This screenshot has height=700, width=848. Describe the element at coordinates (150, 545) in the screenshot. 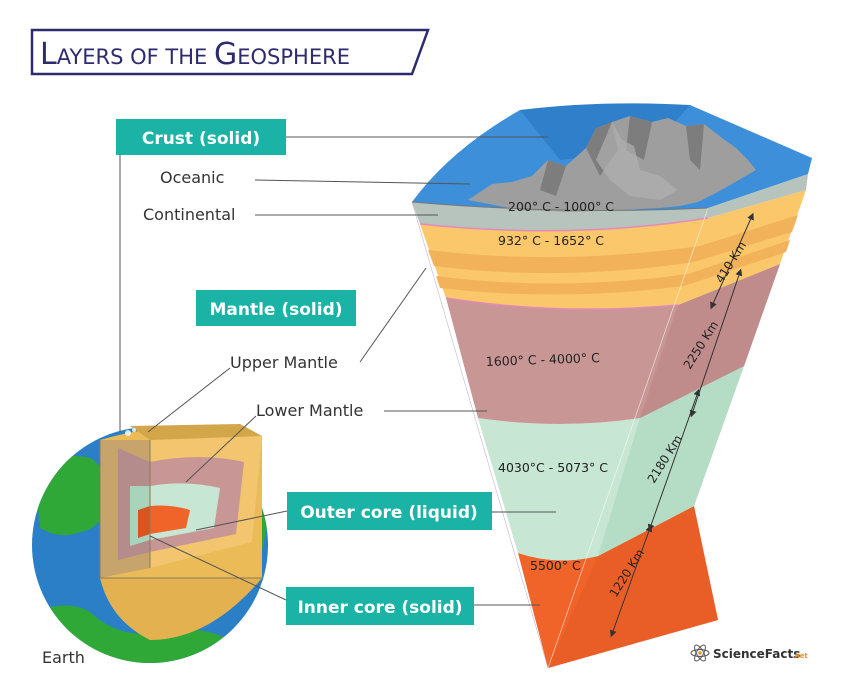

I see `earth-globe: Earth` at that location.